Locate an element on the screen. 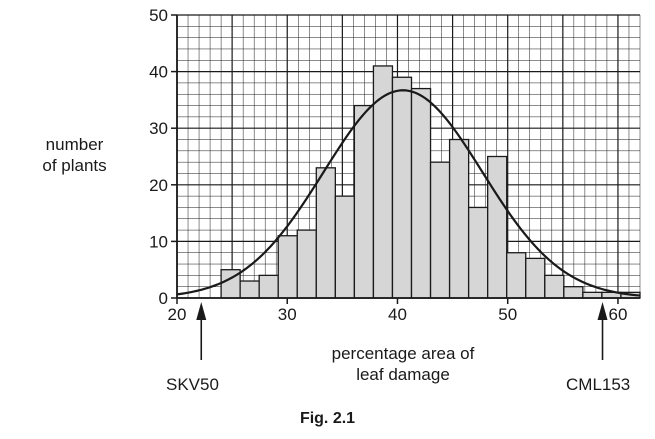 This screenshot has width=655, height=439. y-axis-label: number of plants is located at coordinates (74, 155).